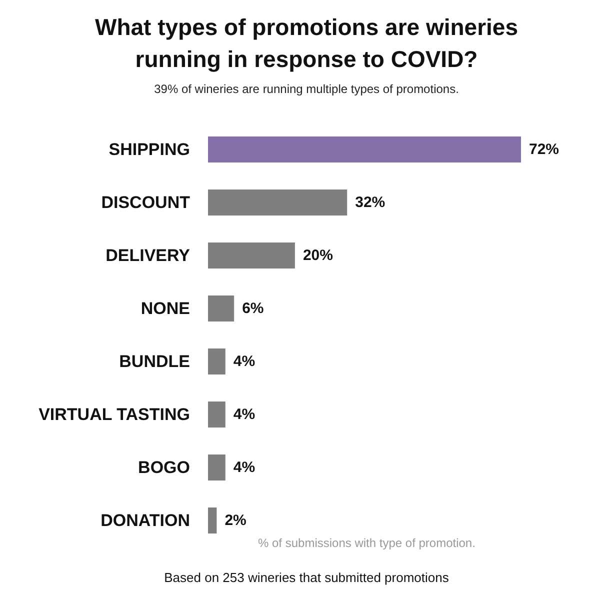 This screenshot has height=612, width=613. Describe the element at coordinates (114, 414) in the screenshot. I see `y-tick-label: VIRTUAL TASTING` at that location.